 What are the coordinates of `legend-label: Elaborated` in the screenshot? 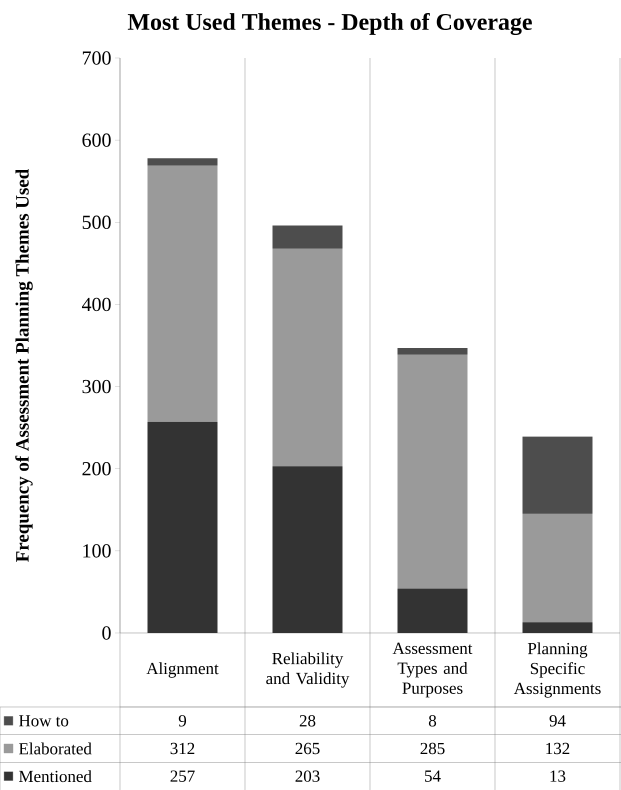 It's located at (55, 748).